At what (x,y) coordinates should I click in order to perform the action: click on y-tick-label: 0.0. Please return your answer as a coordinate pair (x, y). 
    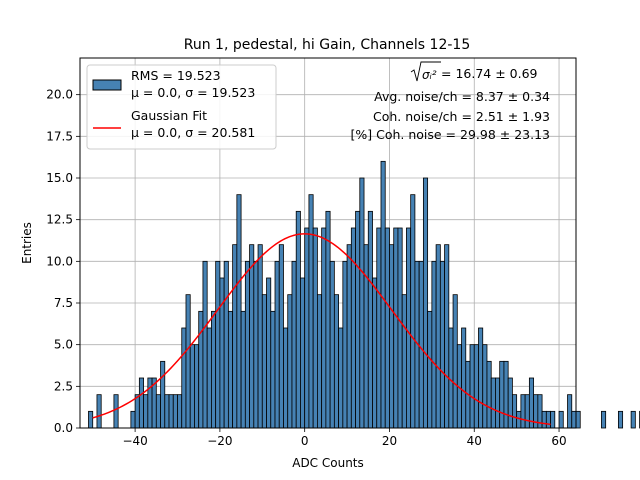
    Looking at the image, I should click on (63, 428).